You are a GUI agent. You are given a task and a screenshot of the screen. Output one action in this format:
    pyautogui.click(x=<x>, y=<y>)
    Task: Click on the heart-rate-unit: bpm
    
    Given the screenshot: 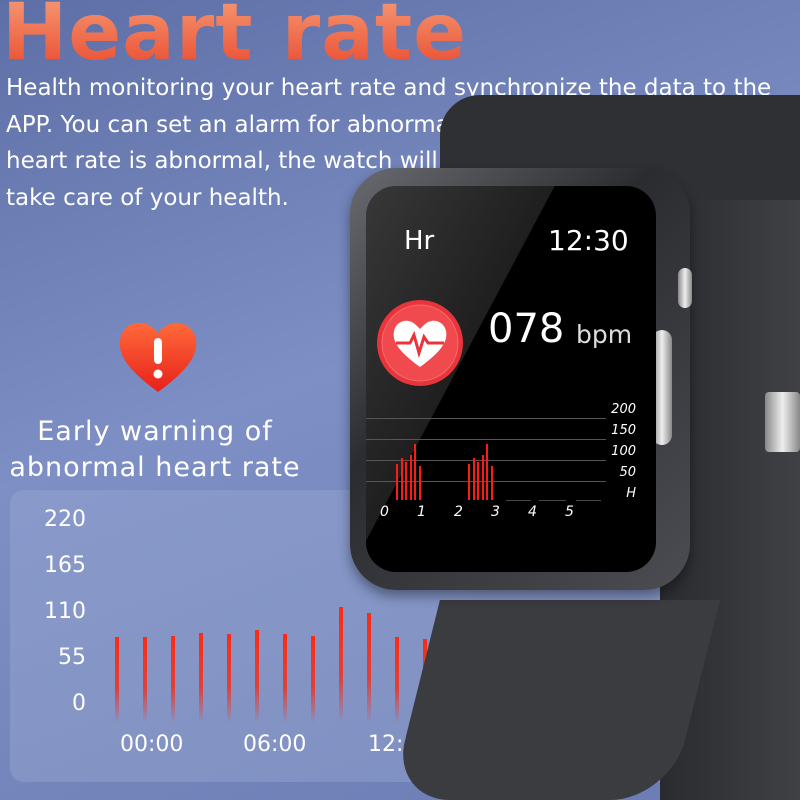 What is the action you would take?
    pyautogui.click(x=604, y=334)
    